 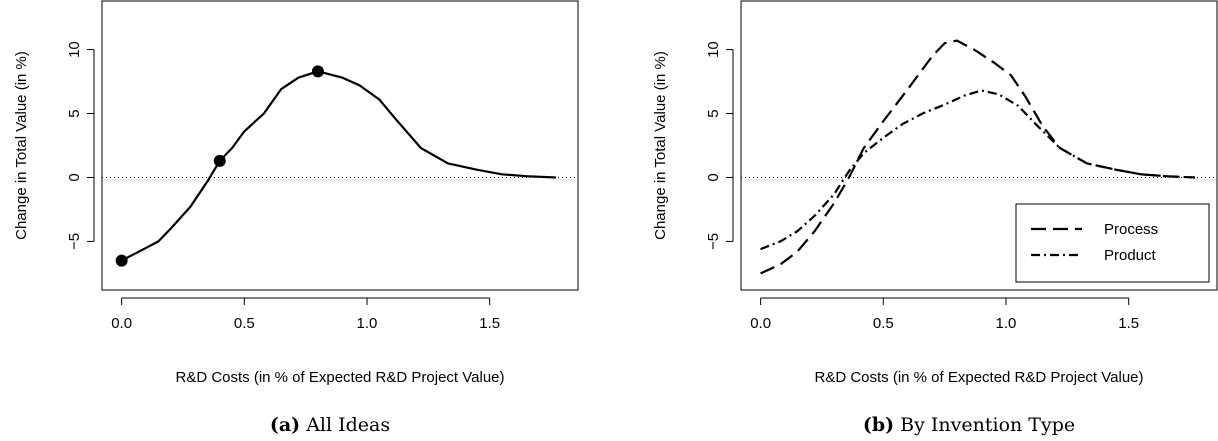 What do you see at coordinates (984, 425) in the screenshot?
I see `caption-text: By Invention Type` at bounding box center [984, 425].